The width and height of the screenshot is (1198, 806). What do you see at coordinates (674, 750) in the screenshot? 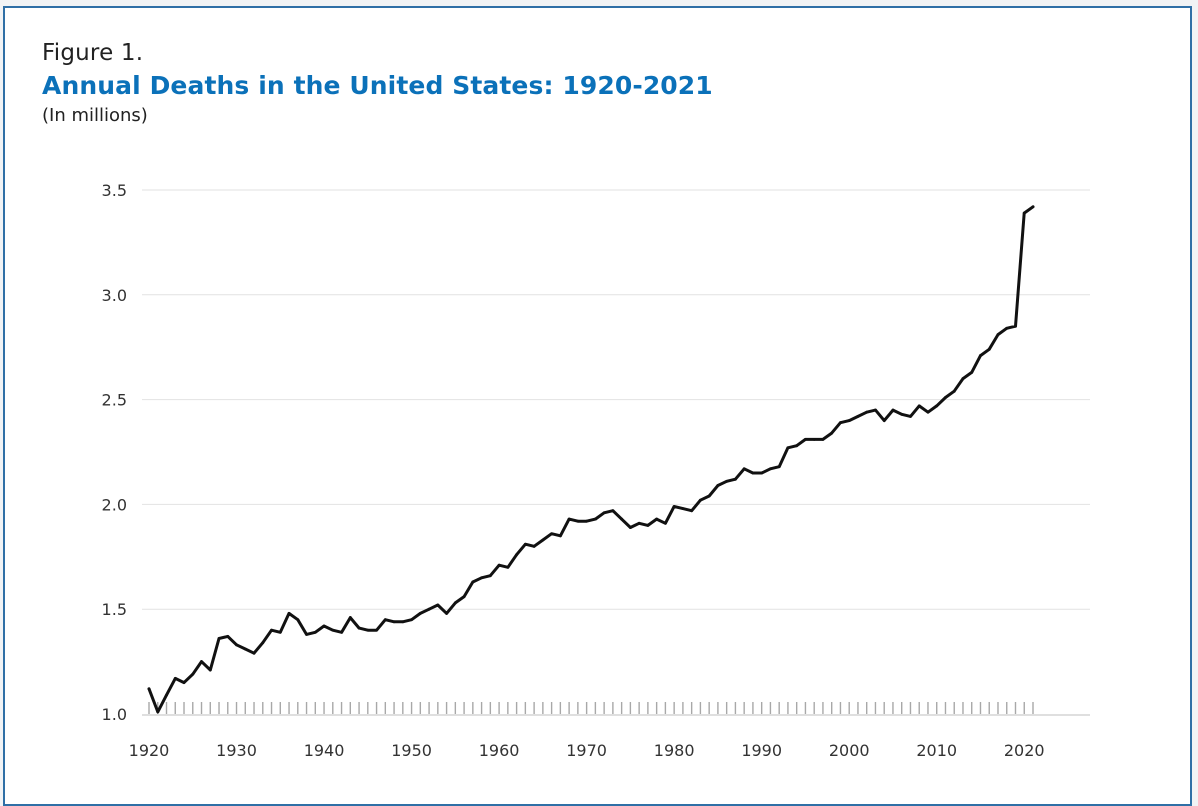
I see `x-tick-label: 1980` at bounding box center [674, 750].